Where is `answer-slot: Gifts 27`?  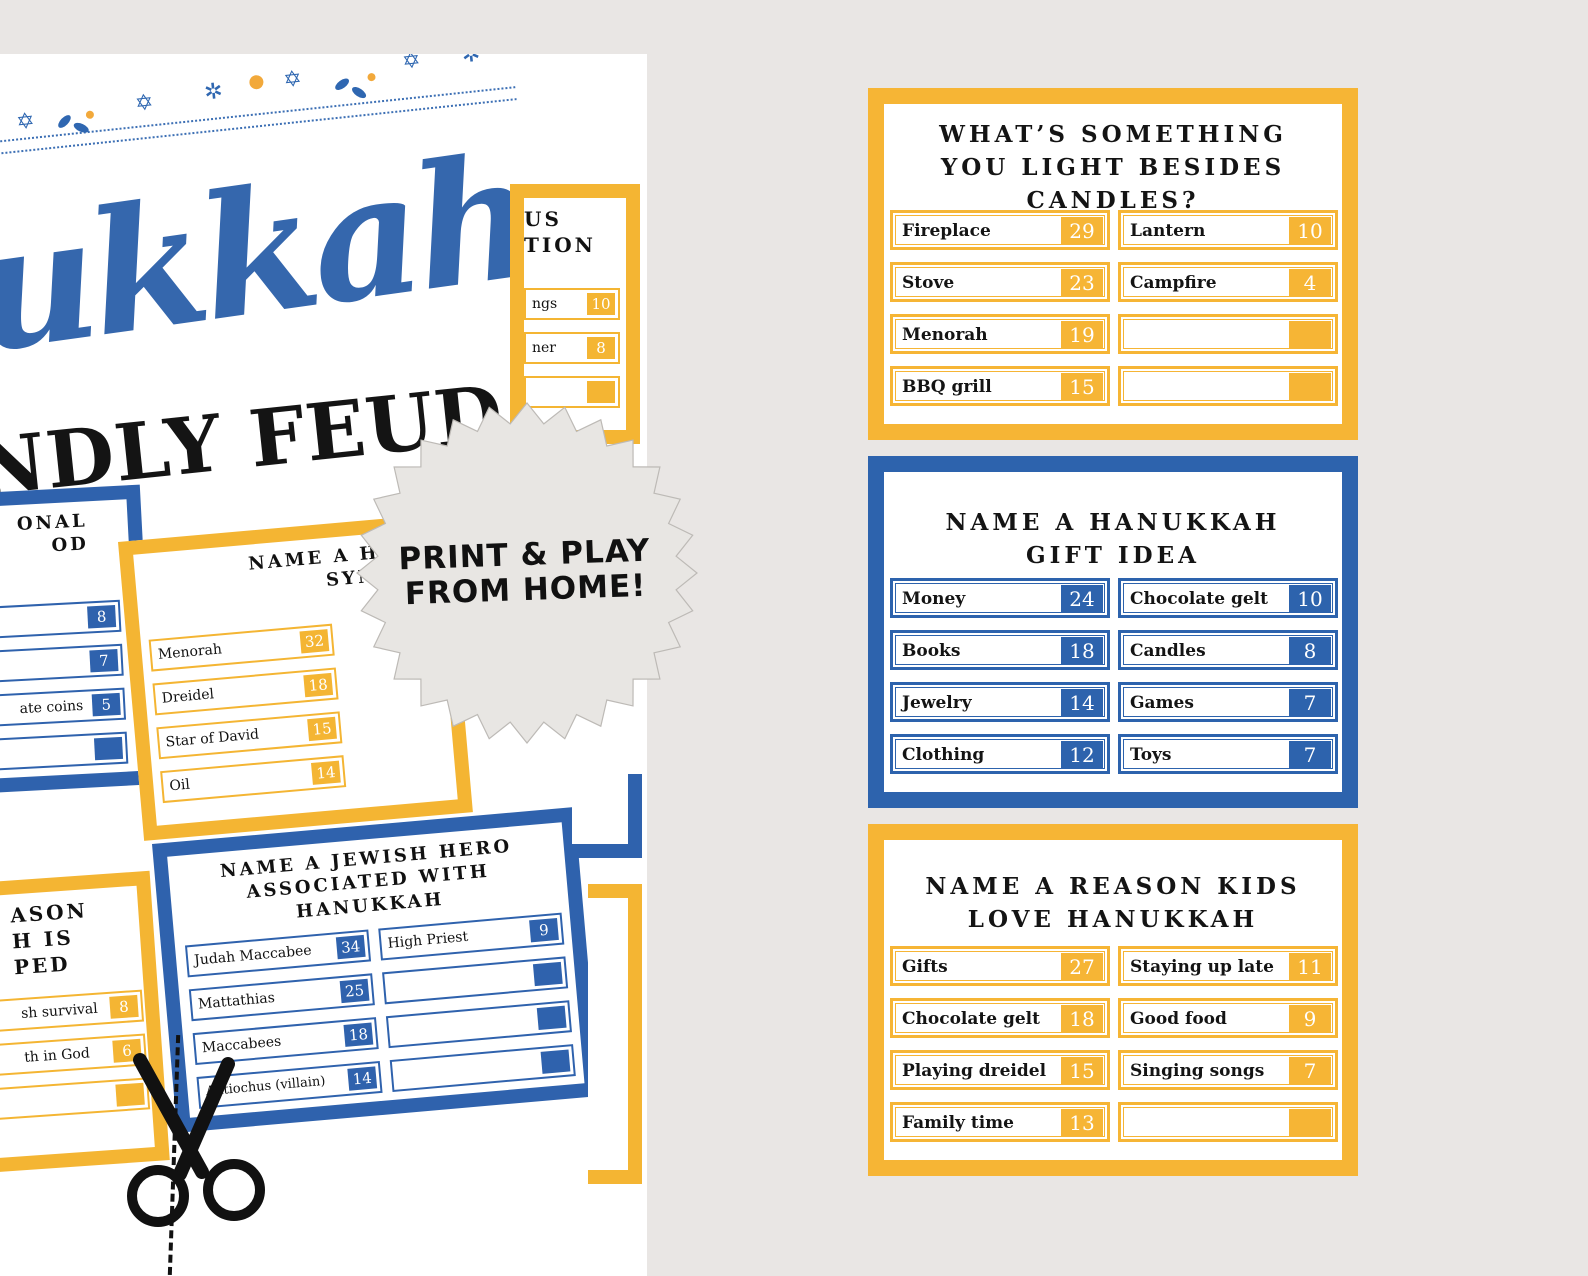
answer-slot: Gifts 27 is located at coordinates (1000, 966).